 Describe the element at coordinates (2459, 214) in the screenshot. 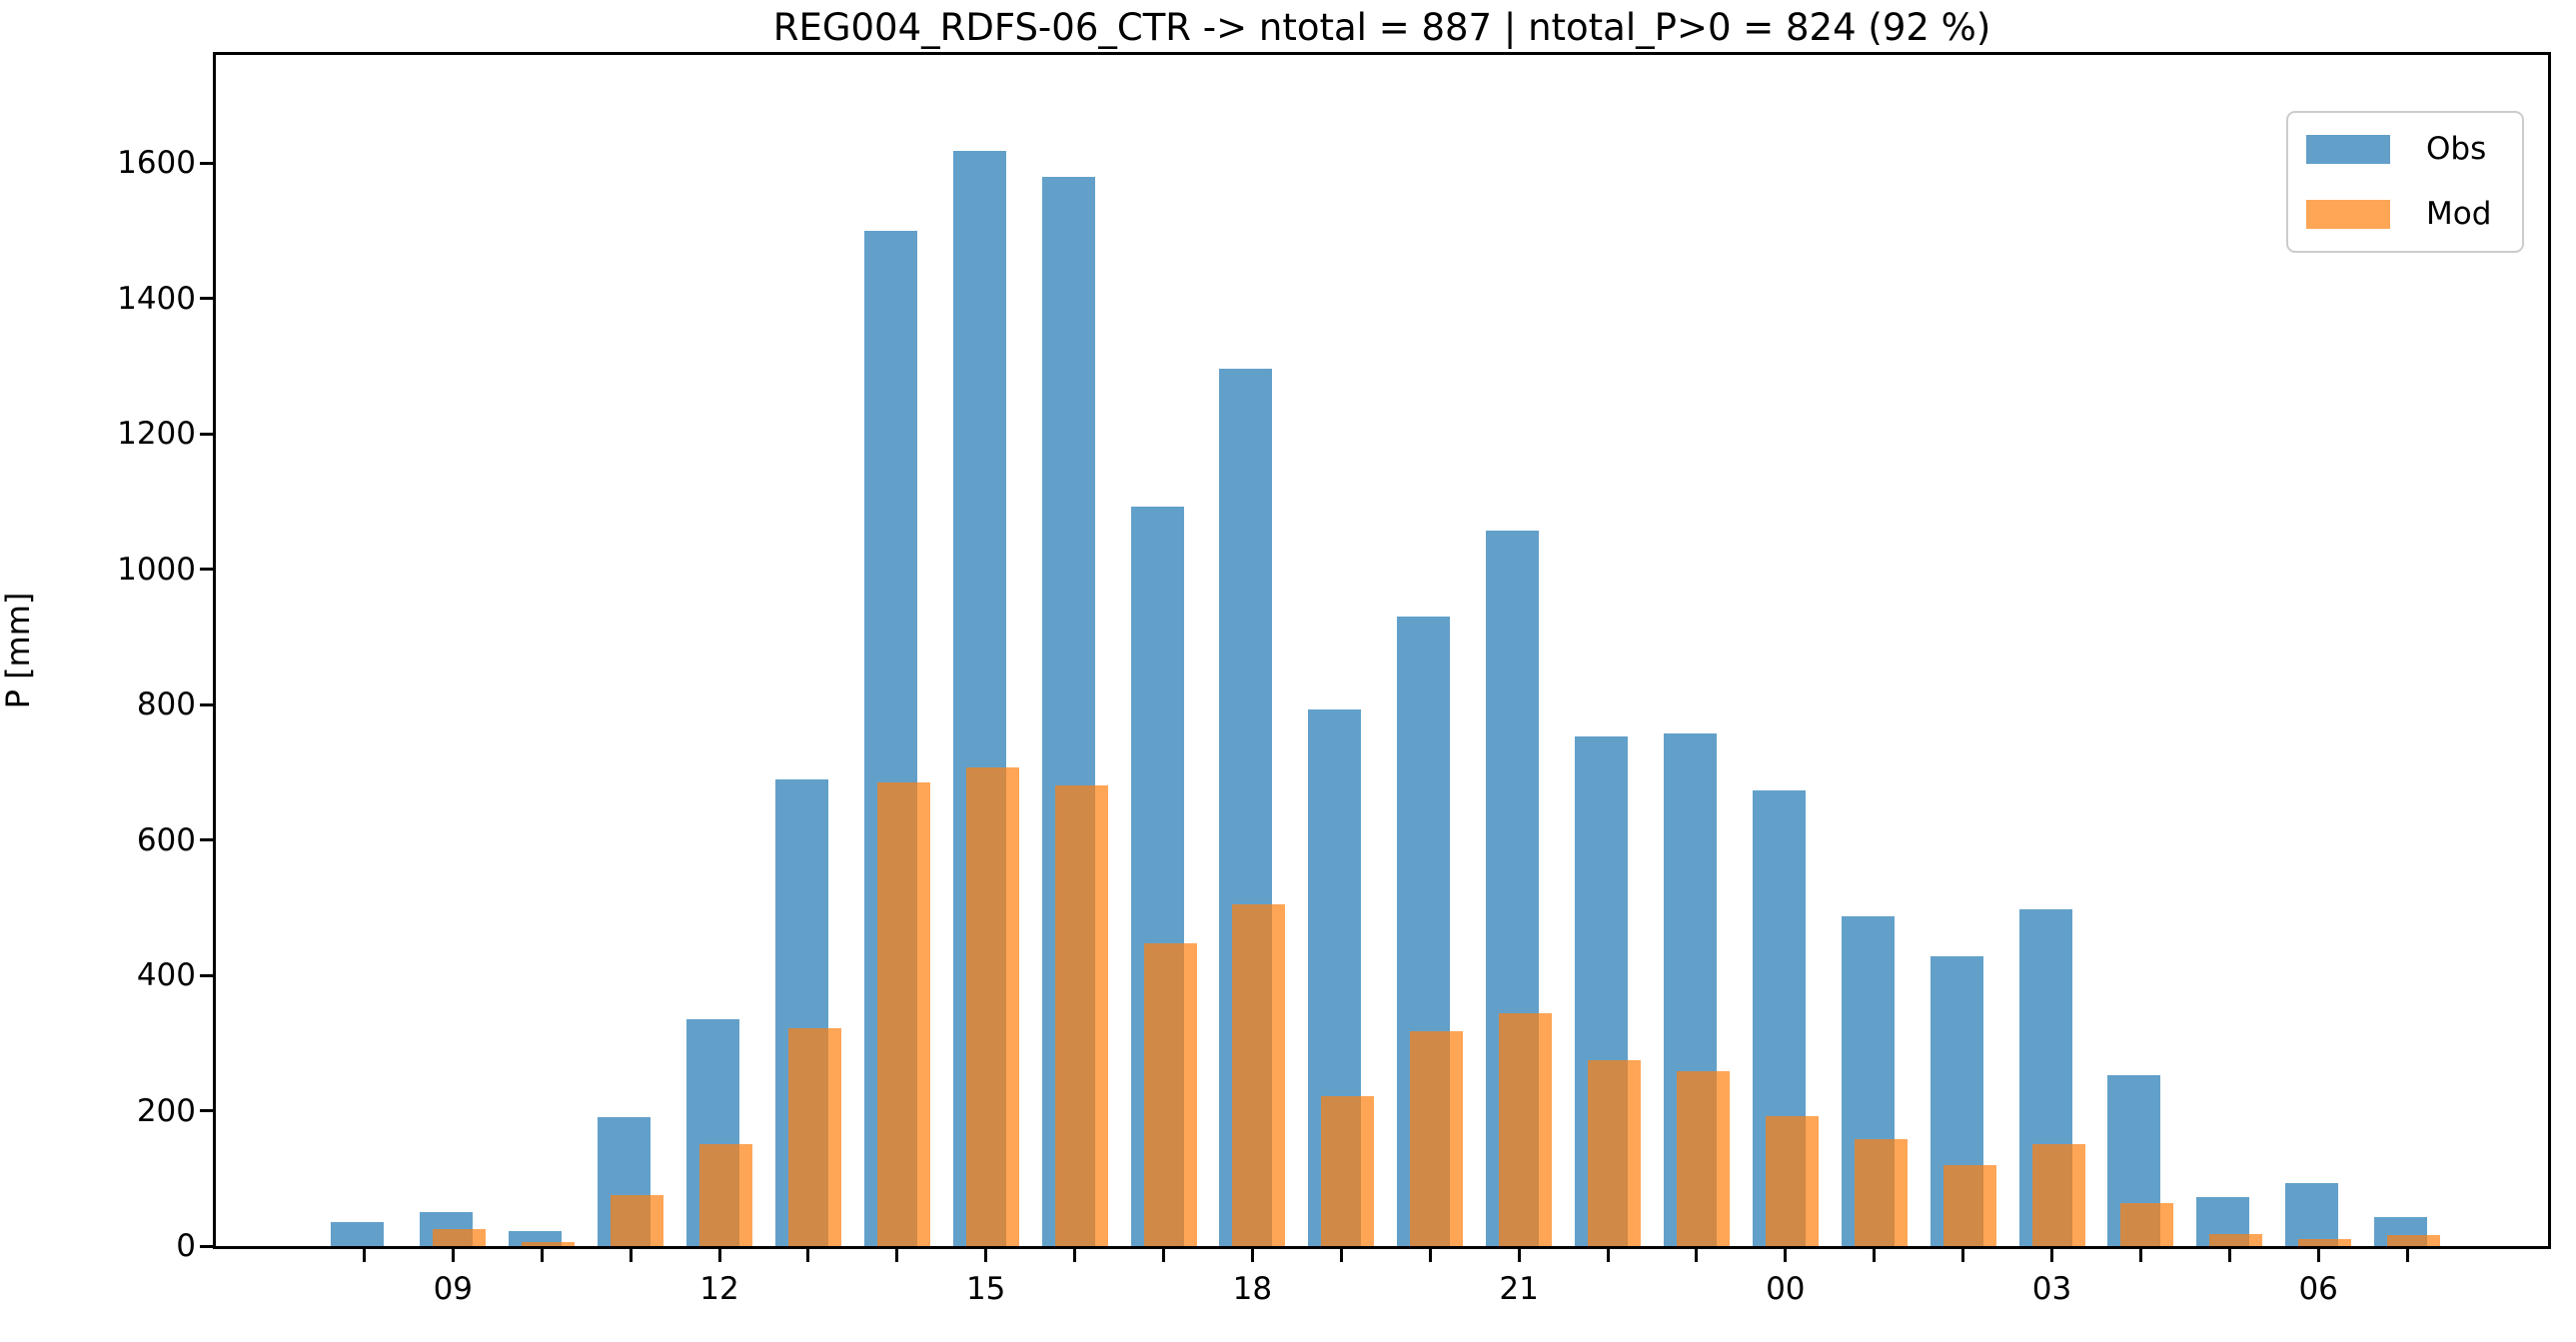

I see `legend-mod-label: Mod` at that location.